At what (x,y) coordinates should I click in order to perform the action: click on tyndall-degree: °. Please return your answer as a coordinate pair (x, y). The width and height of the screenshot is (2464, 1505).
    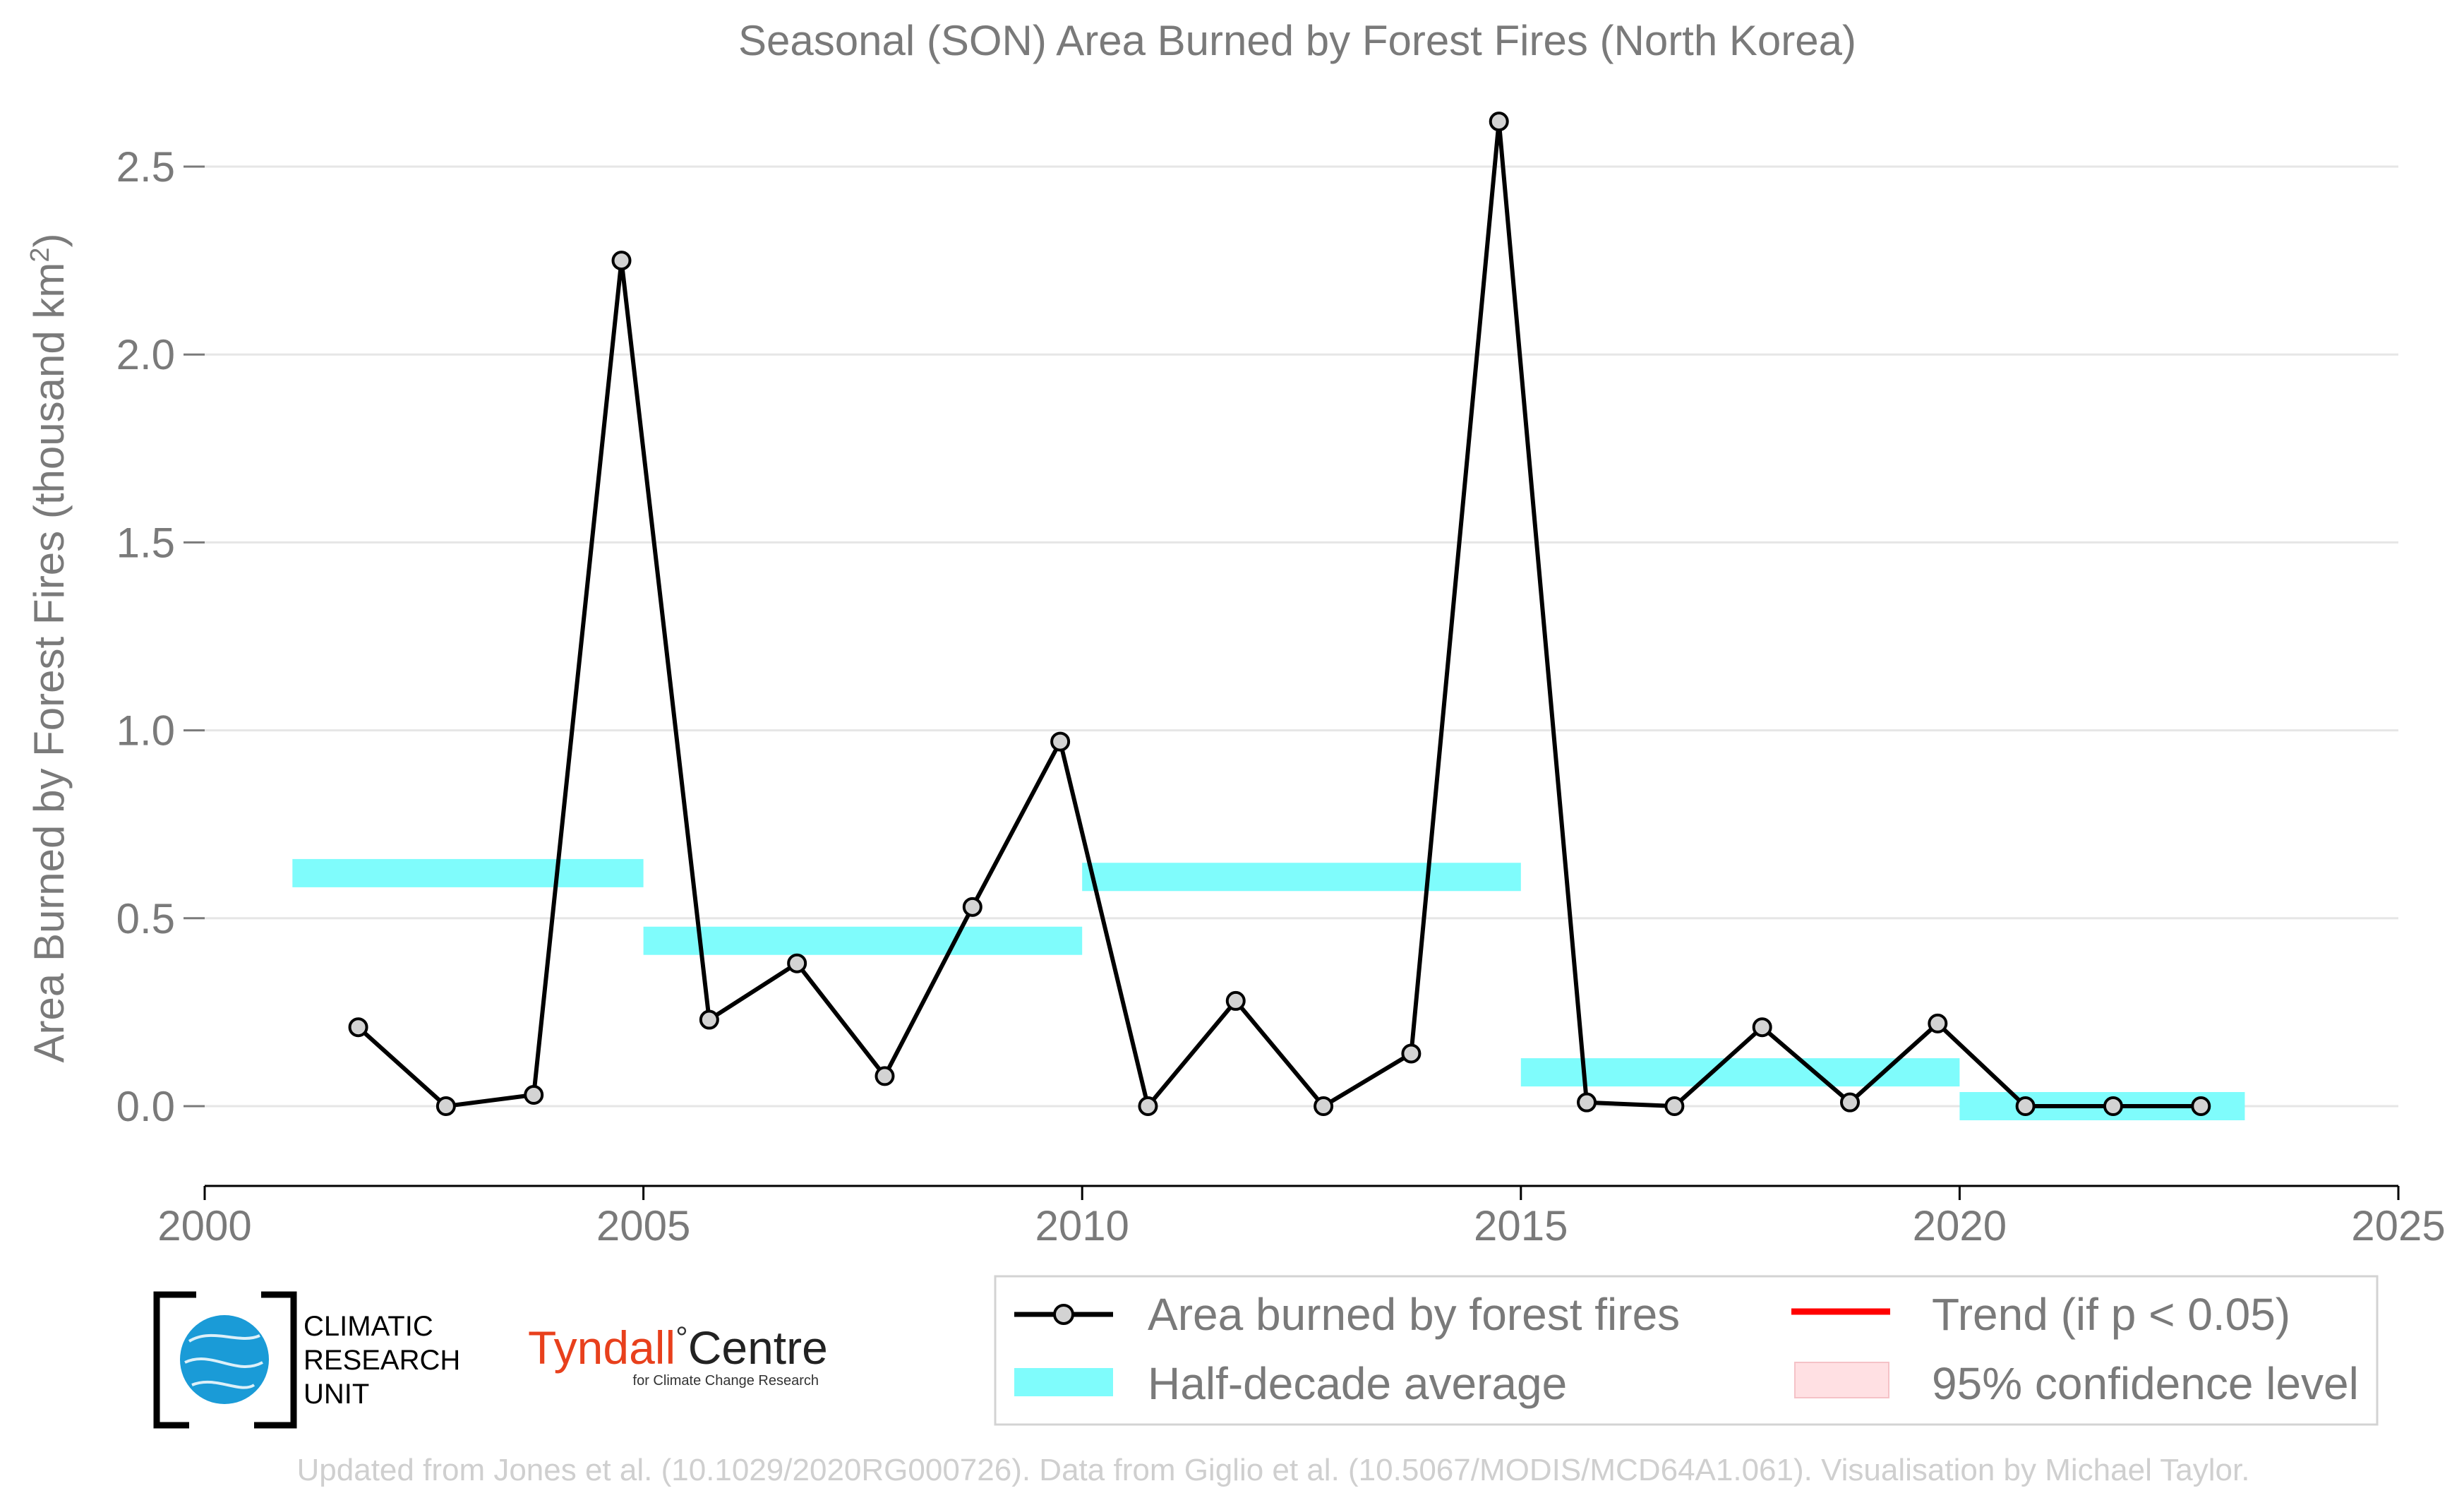
    Looking at the image, I should click on (681, 1338).